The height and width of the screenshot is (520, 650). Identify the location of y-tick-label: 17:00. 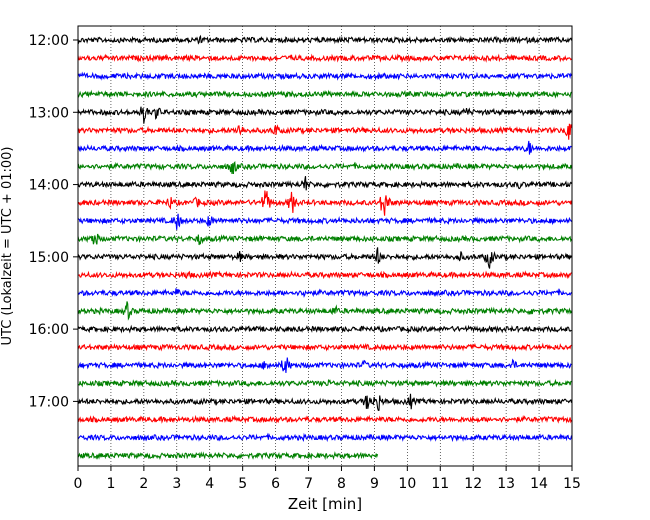
(49, 402).